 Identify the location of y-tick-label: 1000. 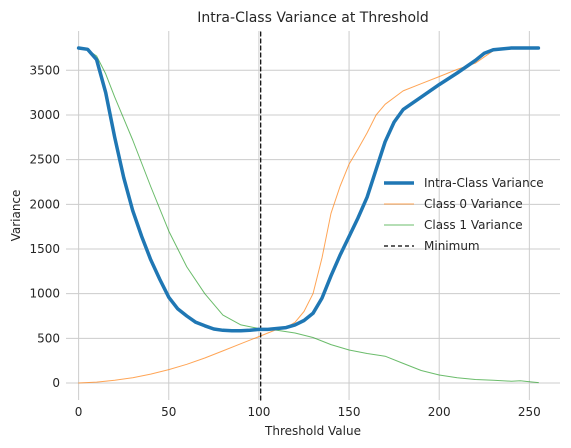
(44, 294).